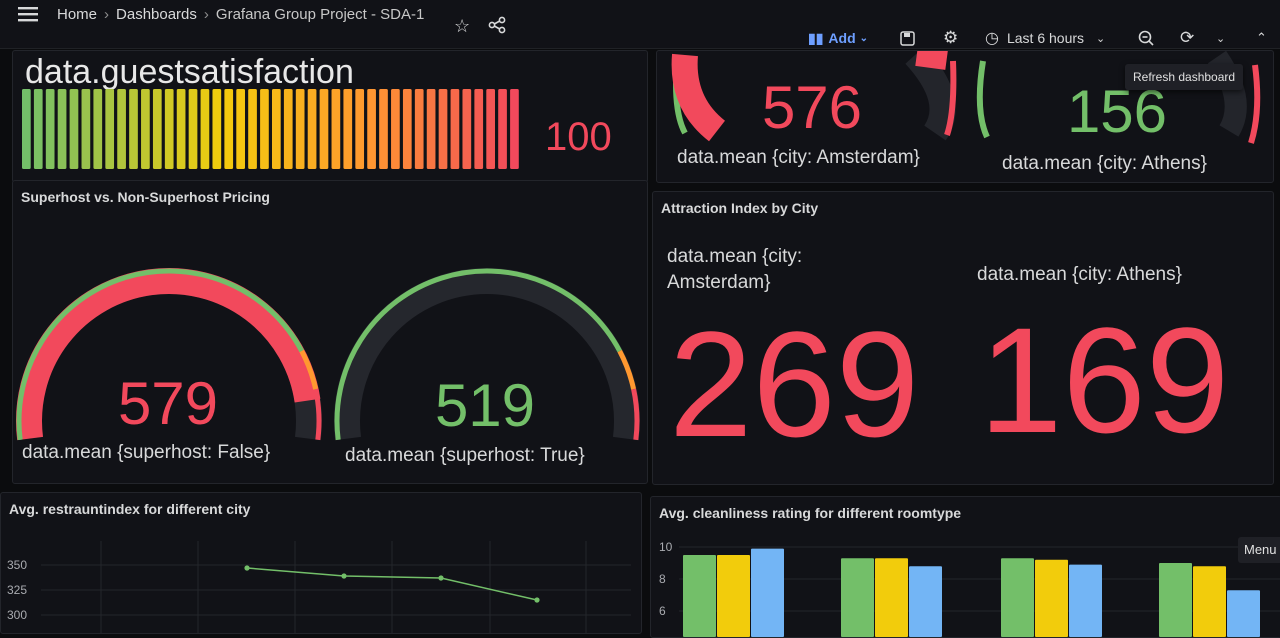  I want to click on gauge-fill, so click(168, 354).